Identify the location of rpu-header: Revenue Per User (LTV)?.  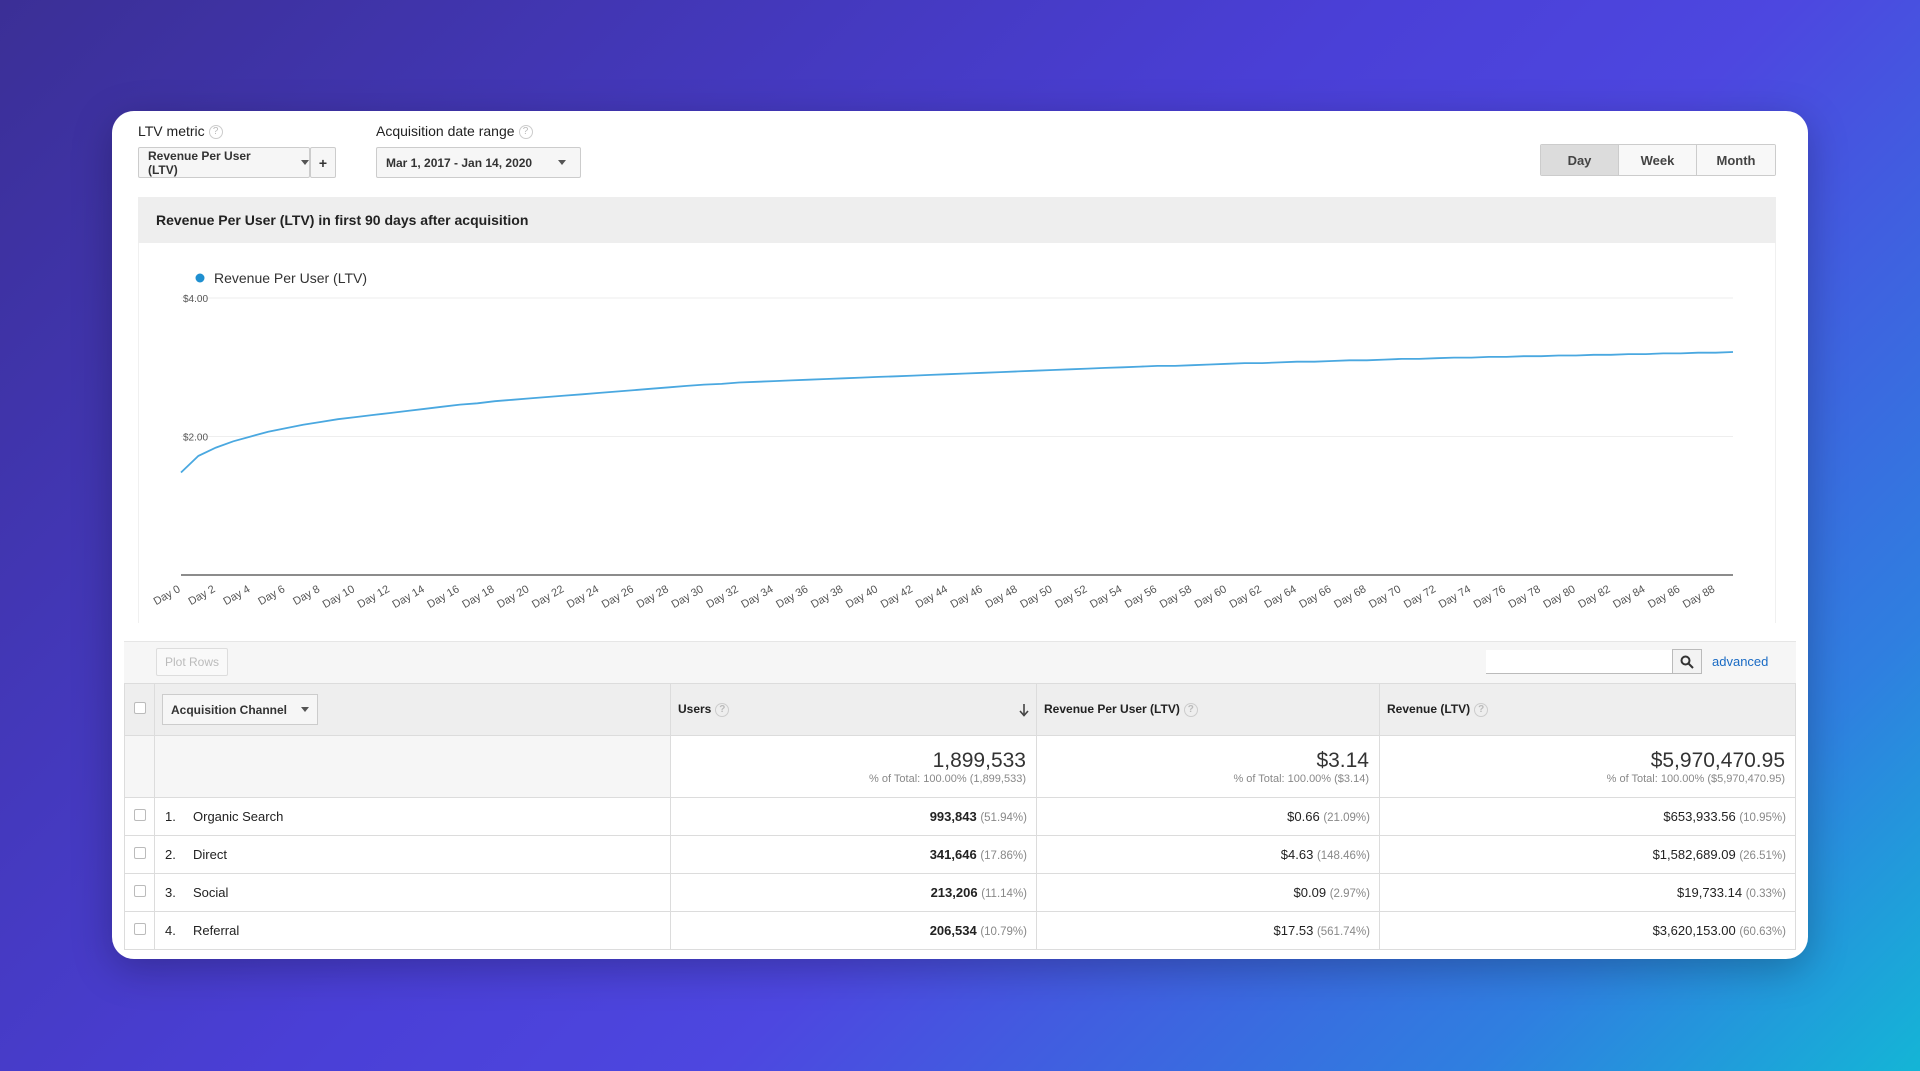
(1208, 709).